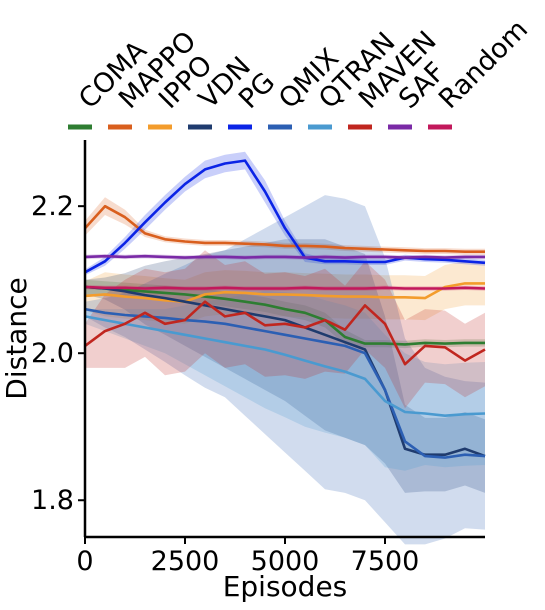 The height and width of the screenshot is (610, 545). I want to click on y-axis-title: Distance, so click(16, 338).